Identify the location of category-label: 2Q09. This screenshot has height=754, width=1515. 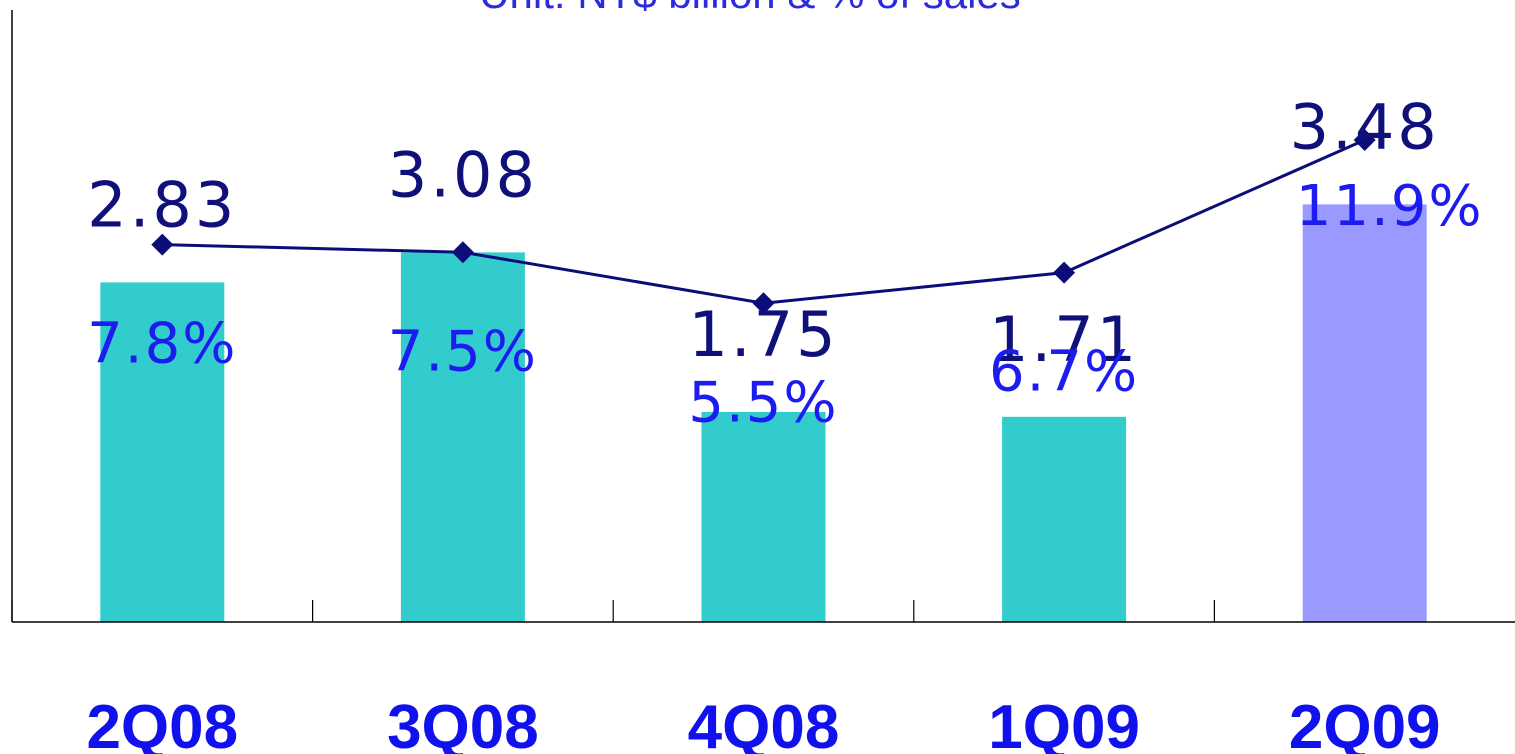
(1365, 723).